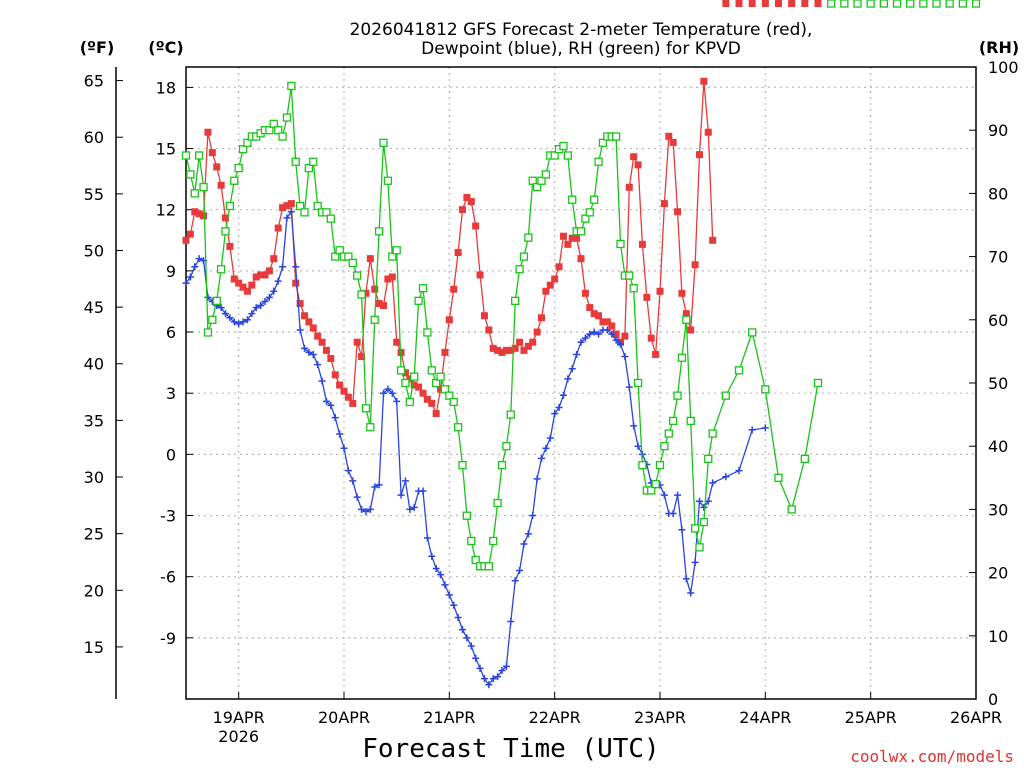 The height and width of the screenshot is (768, 1024). Describe the element at coordinates (94, 250) in the screenshot. I see `fahrenheit-tick-label: 50` at that location.